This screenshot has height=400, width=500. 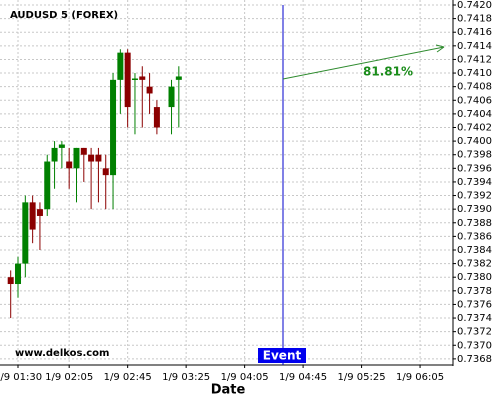 What do you see at coordinates (474, 304) in the screenshot?
I see `y-tick-label: 0.7376` at bounding box center [474, 304].